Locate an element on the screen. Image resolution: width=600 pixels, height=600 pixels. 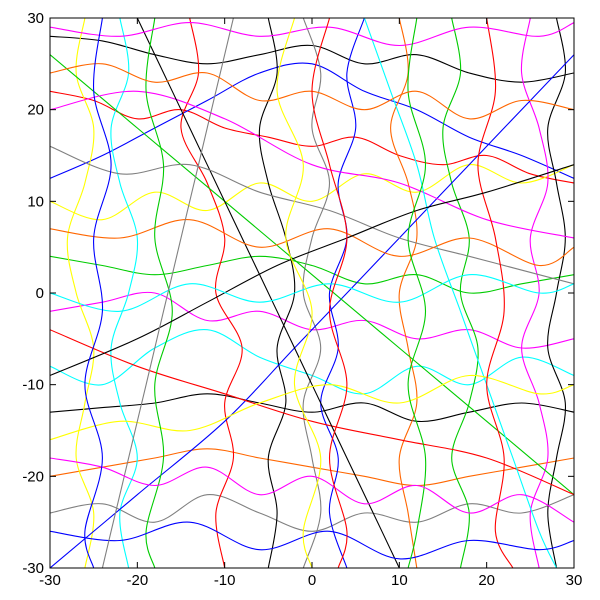
y-tick-label-3: 0 is located at coordinates (40, 293).